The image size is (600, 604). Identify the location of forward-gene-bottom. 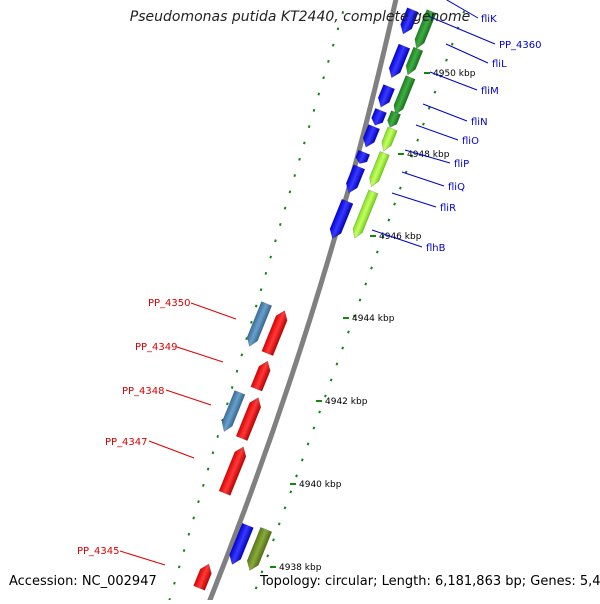
(241, 543).